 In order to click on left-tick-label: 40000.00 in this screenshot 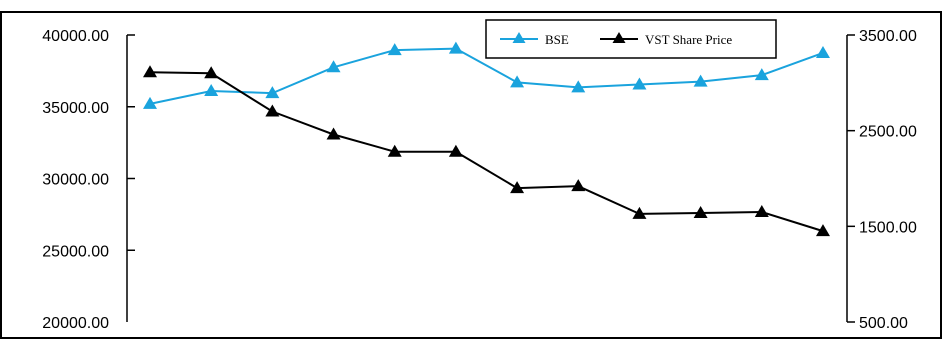, I will do `click(75, 36)`.